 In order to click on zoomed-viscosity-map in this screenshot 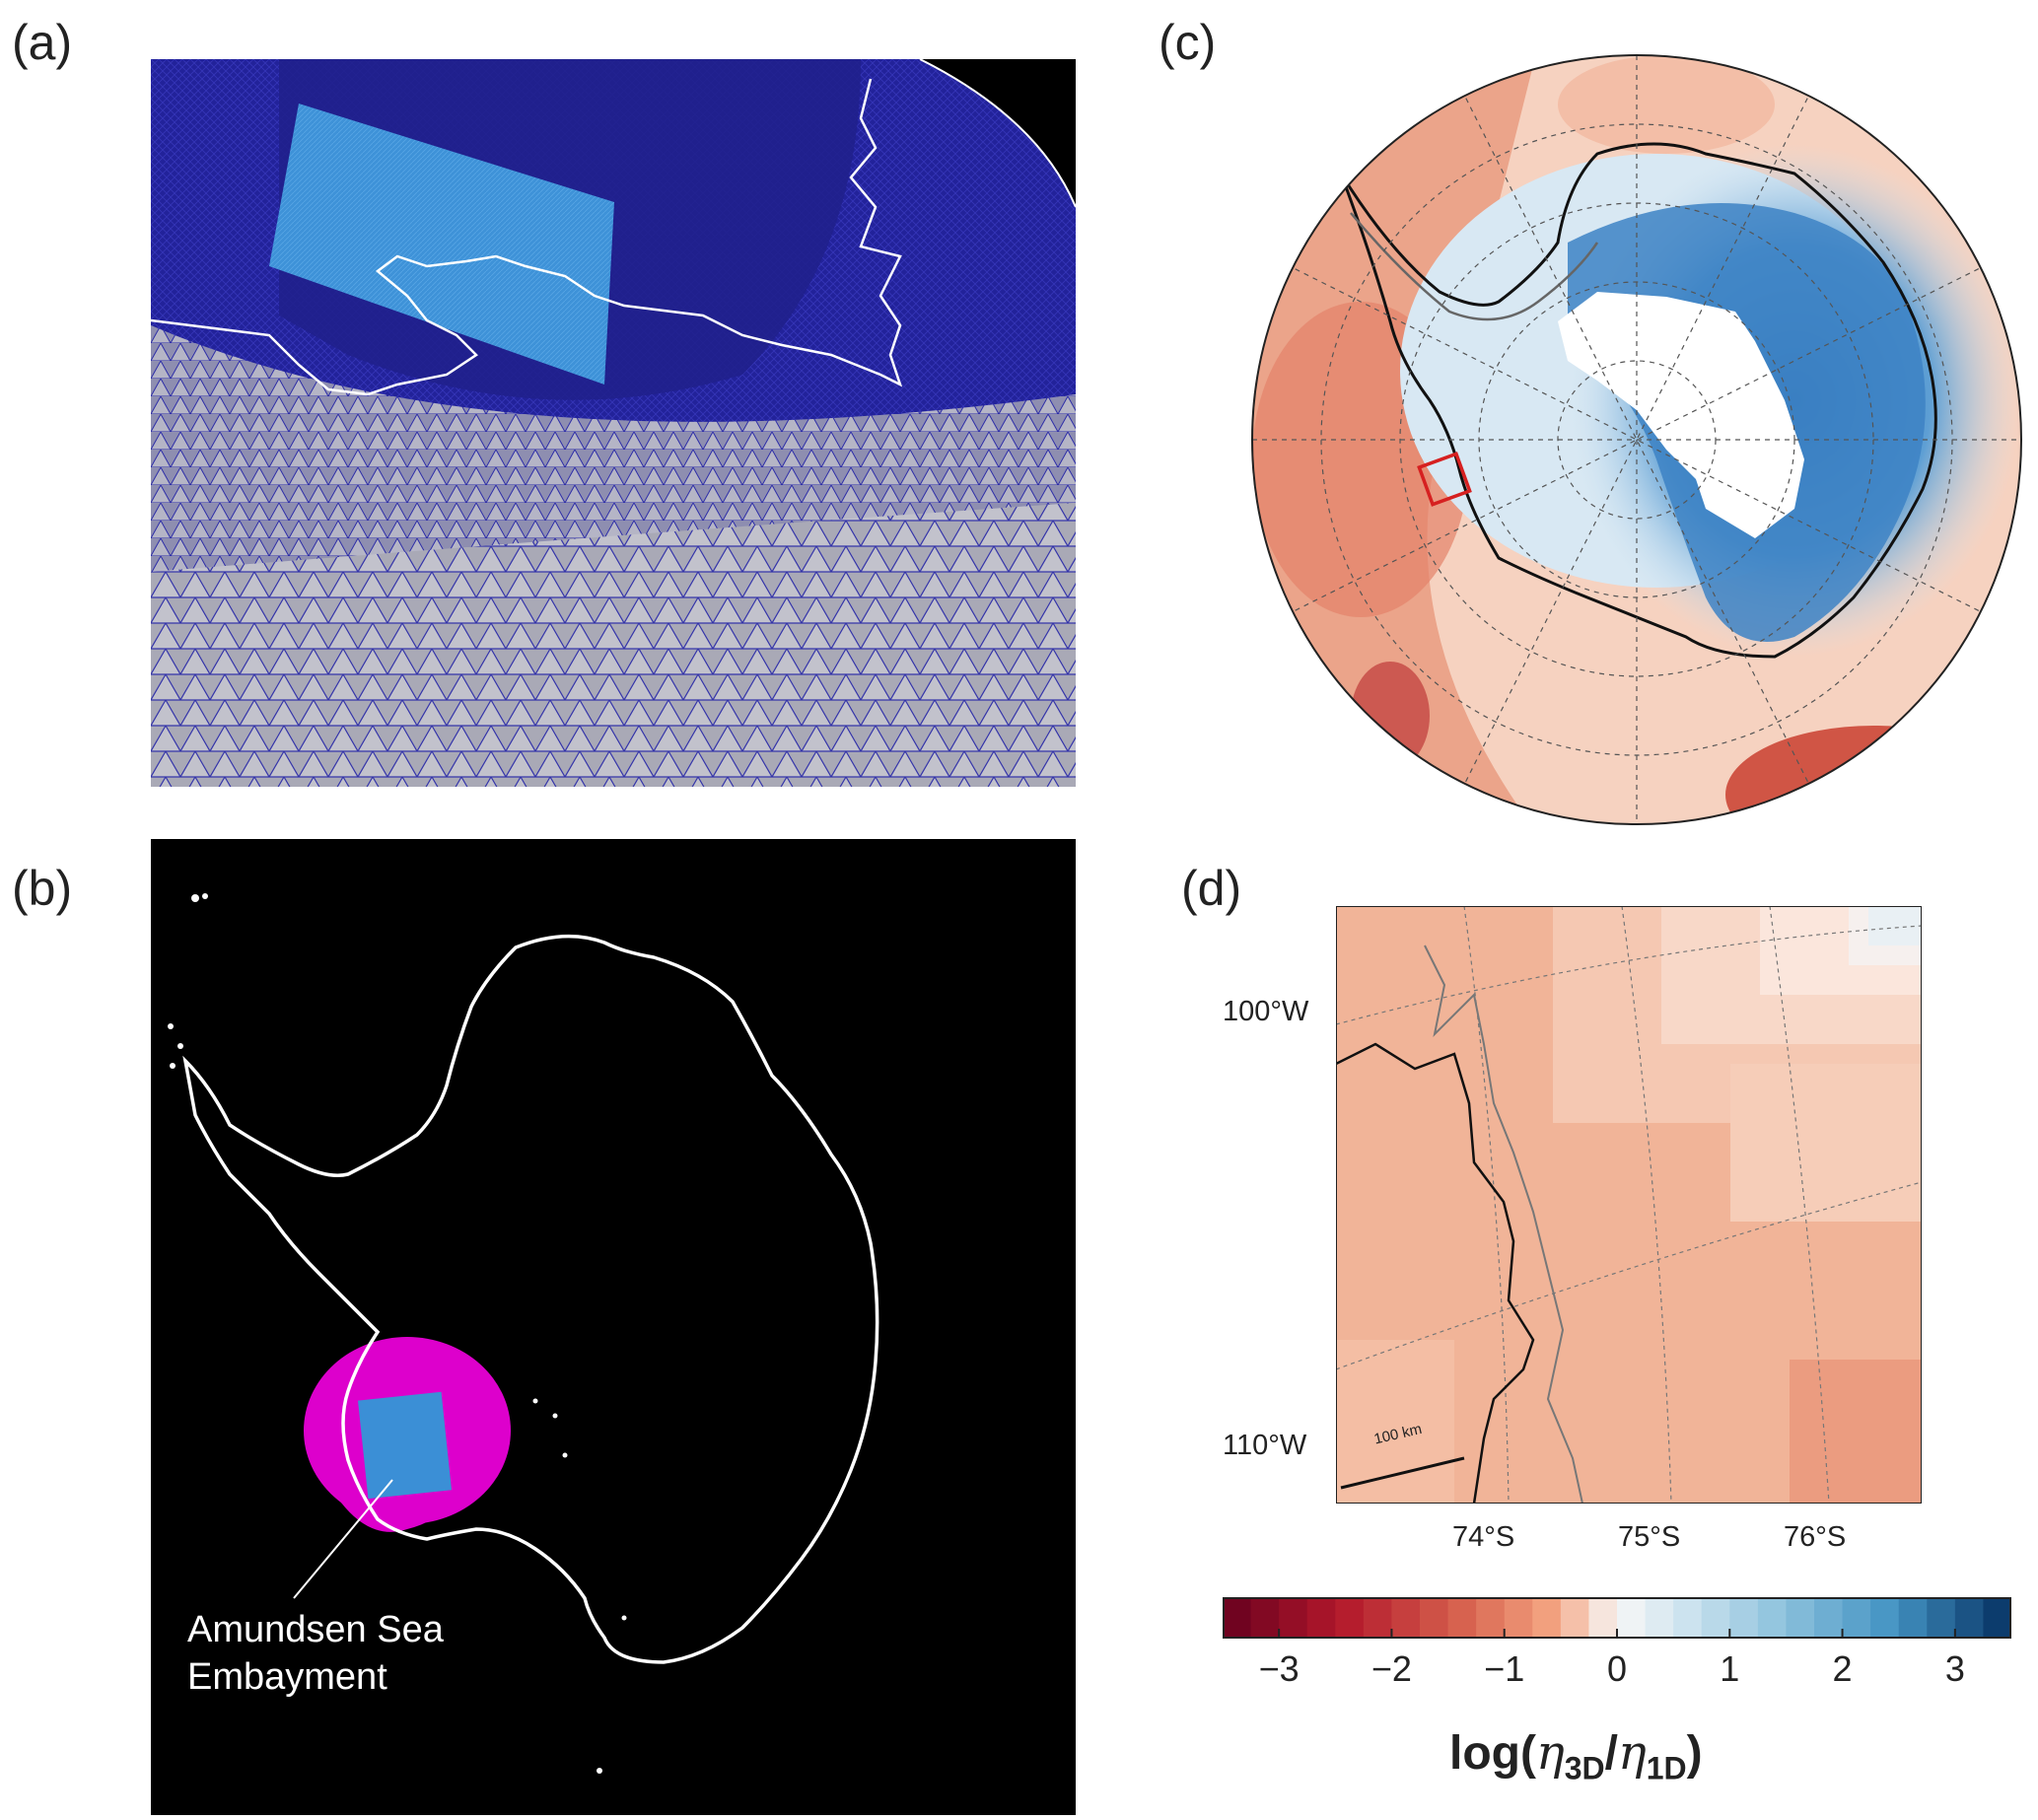, I will do `click(1629, 1205)`.